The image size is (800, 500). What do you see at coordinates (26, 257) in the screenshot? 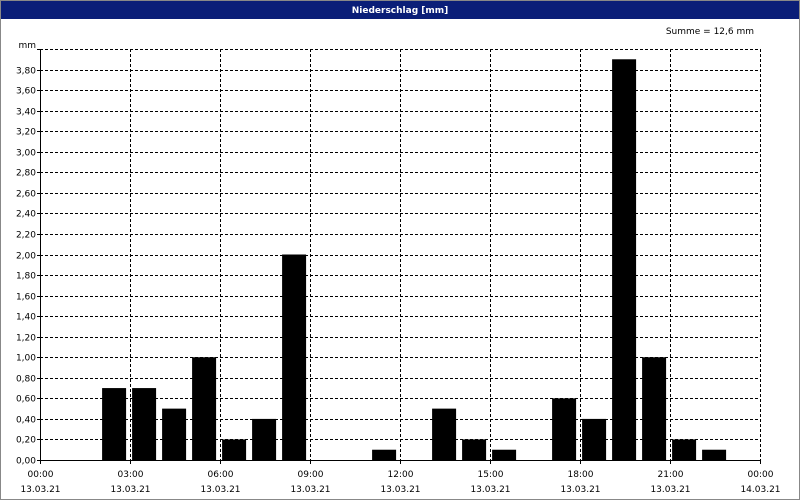
I see `y-tick-label: 2,00` at bounding box center [26, 257].